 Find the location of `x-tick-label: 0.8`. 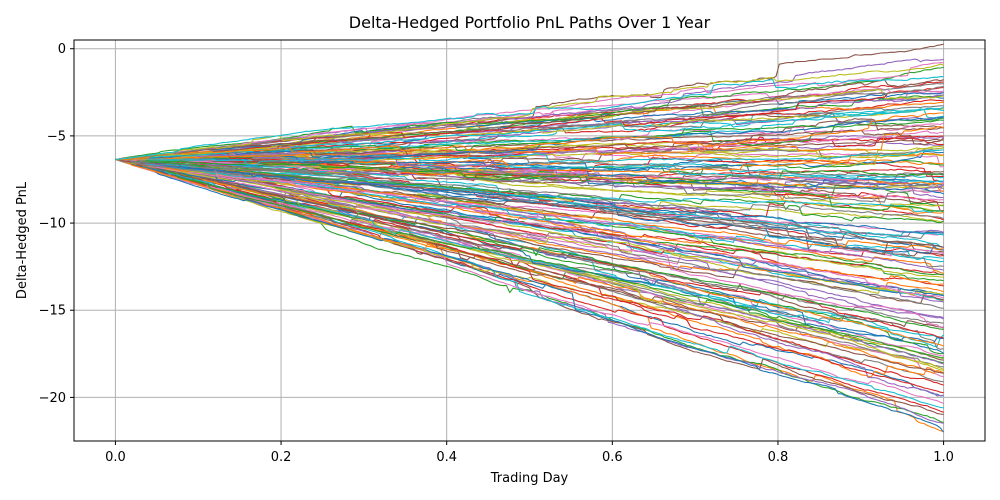

x-tick-label: 0.8 is located at coordinates (778, 457).